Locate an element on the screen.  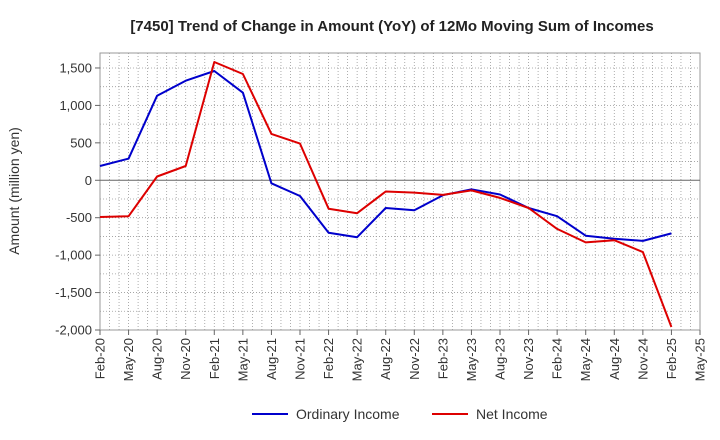
x-tick-label: Feb-23 is located at coordinates (442, 358).